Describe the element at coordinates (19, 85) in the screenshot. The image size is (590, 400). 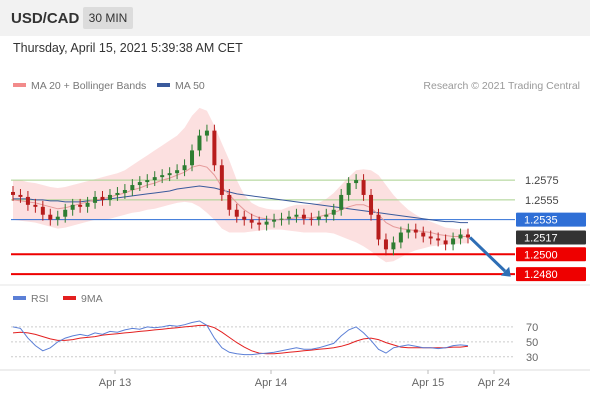
I see `legend-ma20-swatch` at that location.